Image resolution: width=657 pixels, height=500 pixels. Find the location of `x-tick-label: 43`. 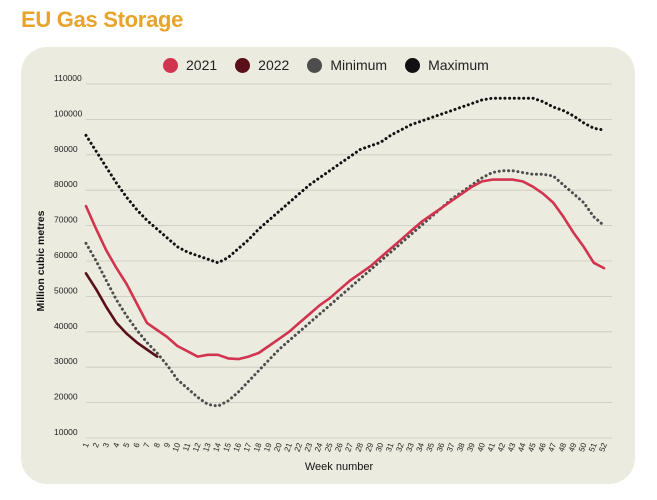

x-tick-label: 43 is located at coordinates (512, 447).